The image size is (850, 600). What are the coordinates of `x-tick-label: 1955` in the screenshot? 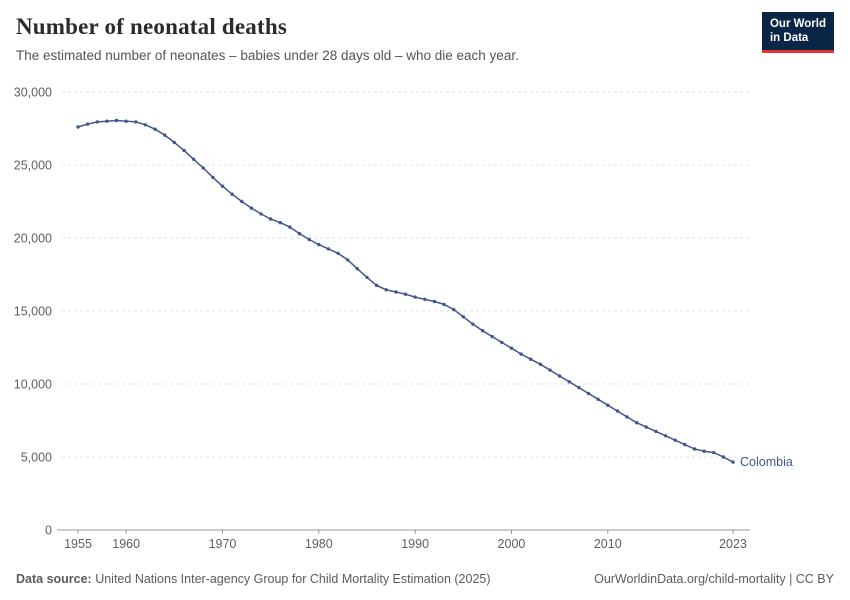 It's located at (78, 544).